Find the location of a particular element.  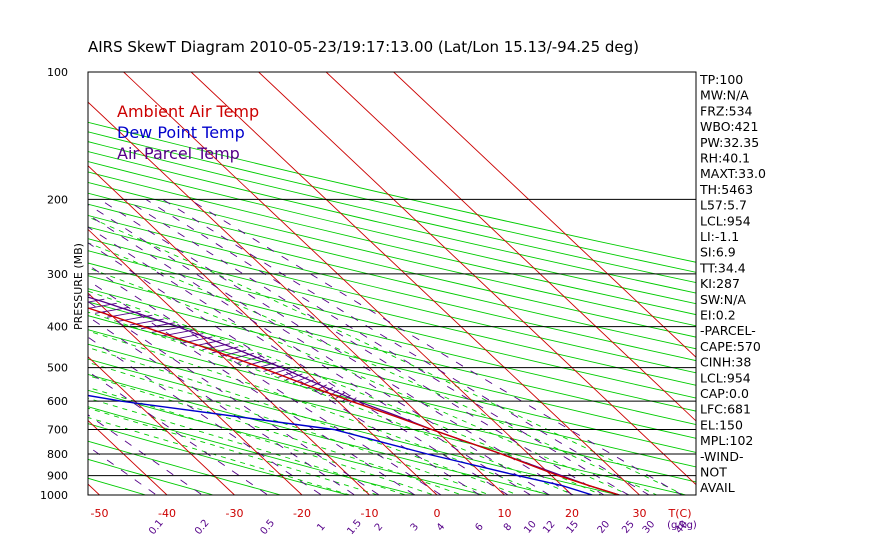

stat-line: MPL:102 is located at coordinates (726, 440).